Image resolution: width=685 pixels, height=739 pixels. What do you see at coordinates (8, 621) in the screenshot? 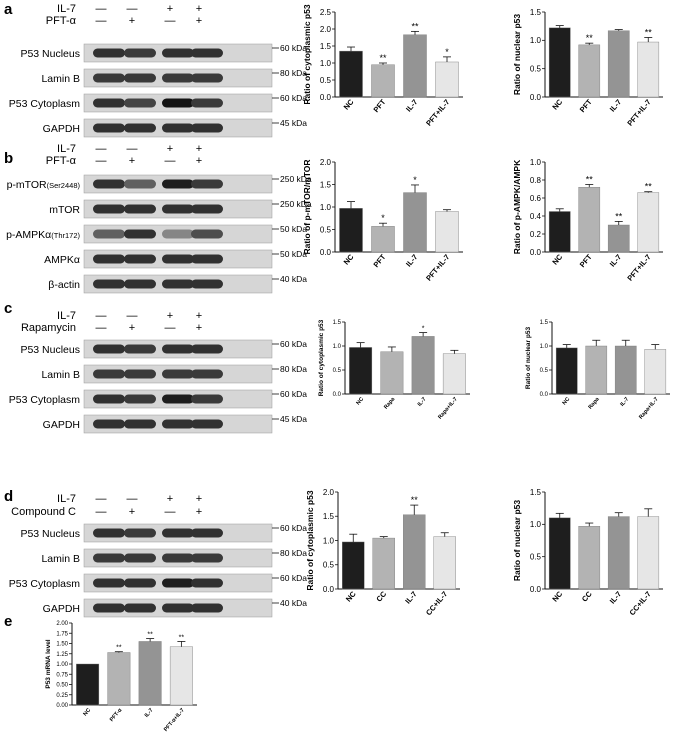
I see `panel-label-e: e` at bounding box center [8, 621].